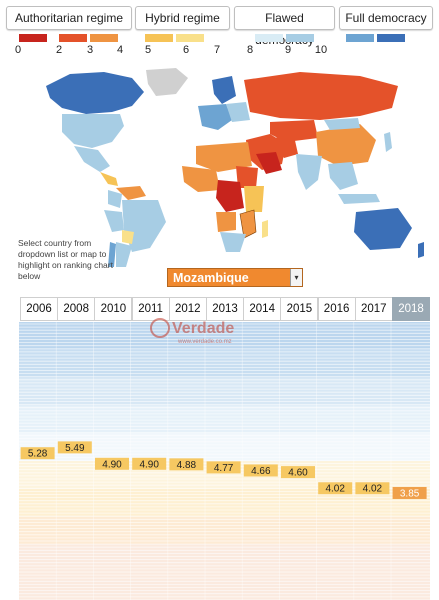 The image size is (439, 600). Describe the element at coordinates (296, 277) in the screenshot. I see `chevron-down-icon: ▾` at that location.